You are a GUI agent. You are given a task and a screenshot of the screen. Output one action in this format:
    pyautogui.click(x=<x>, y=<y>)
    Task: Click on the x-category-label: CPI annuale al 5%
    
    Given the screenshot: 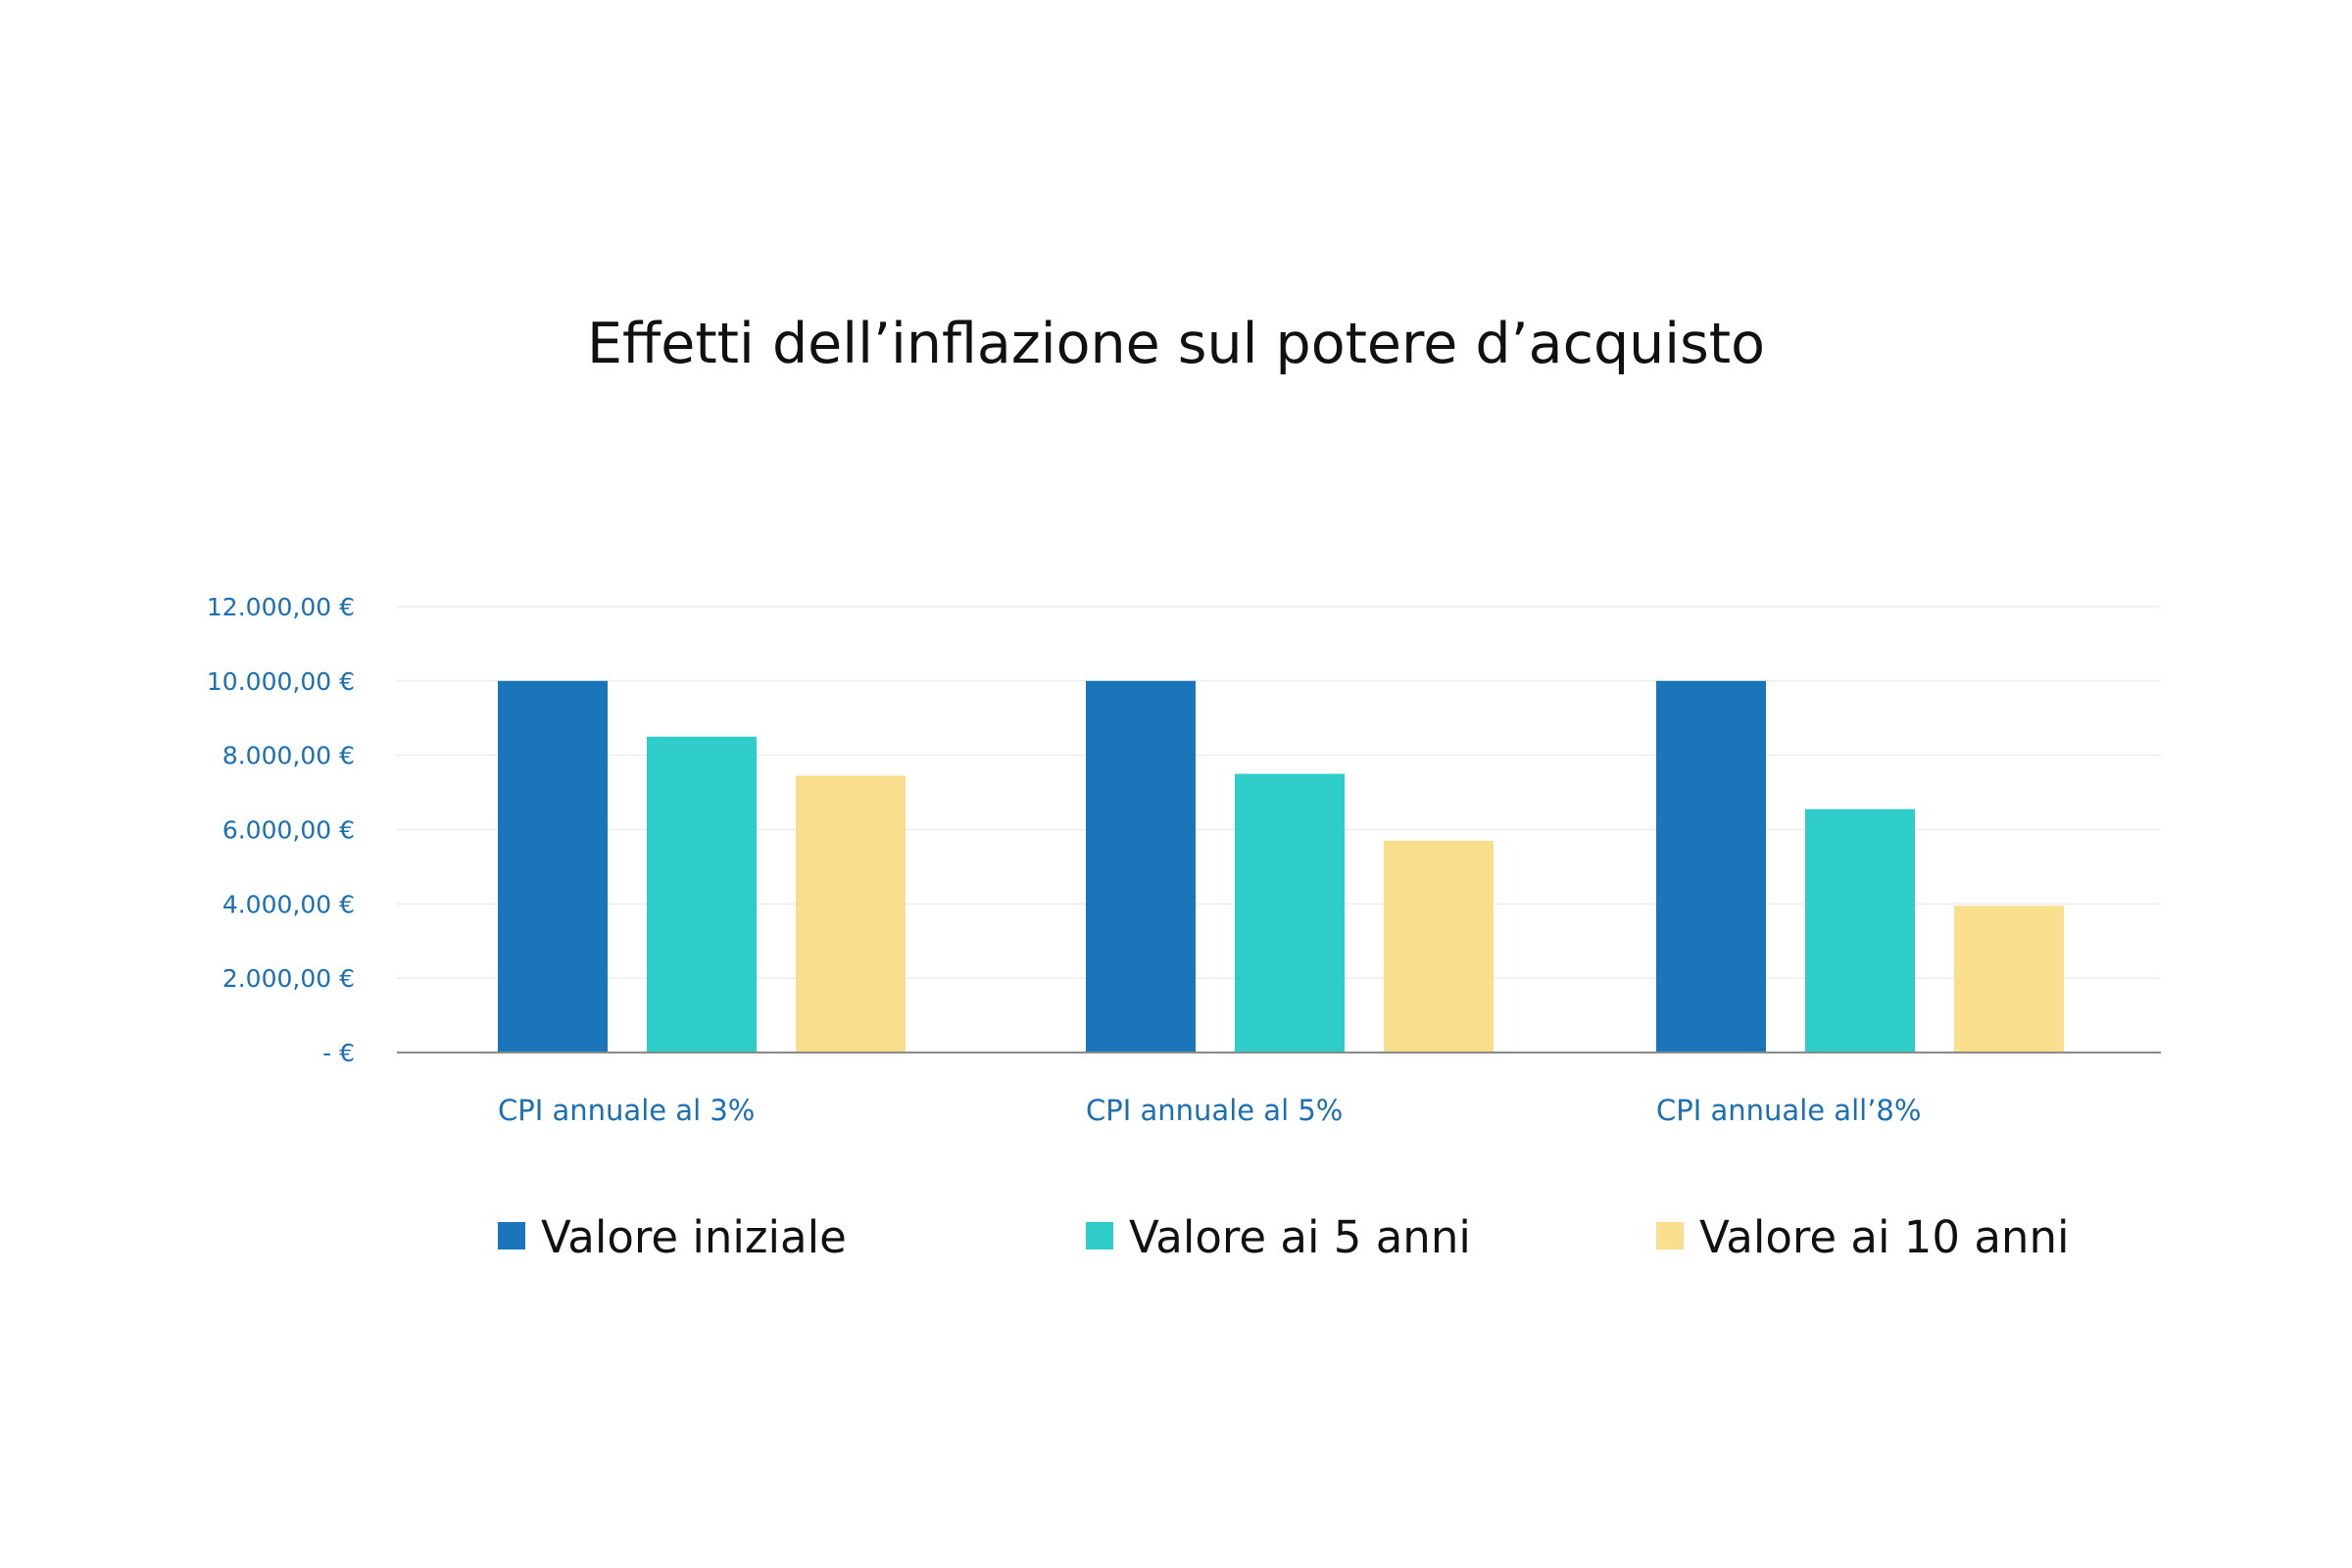 What is the action you would take?
    pyautogui.click(x=1214, y=1110)
    